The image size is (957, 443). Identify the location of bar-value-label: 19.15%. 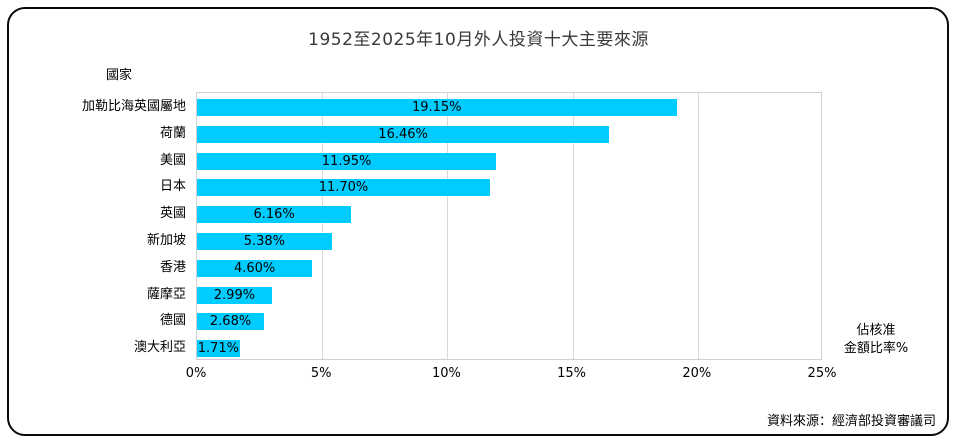
(436, 107).